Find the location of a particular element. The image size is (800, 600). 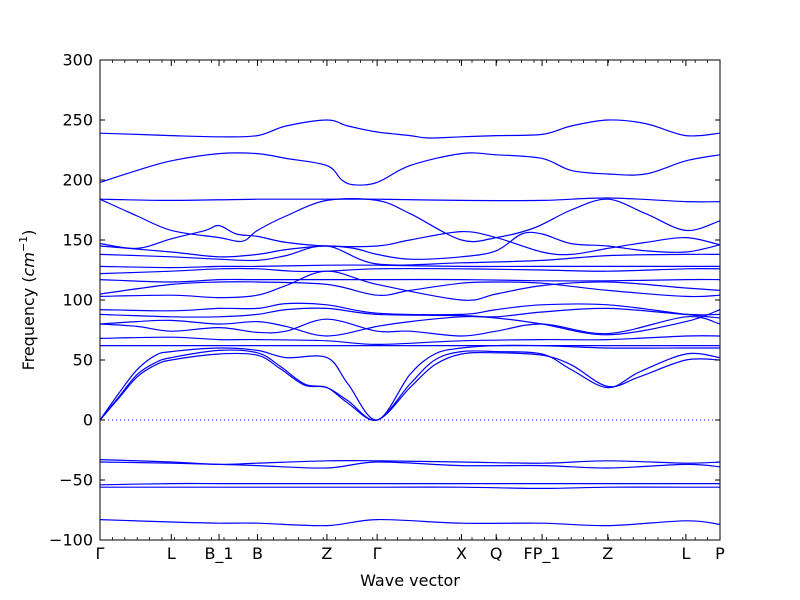

x-tick-label: X is located at coordinates (461, 553).